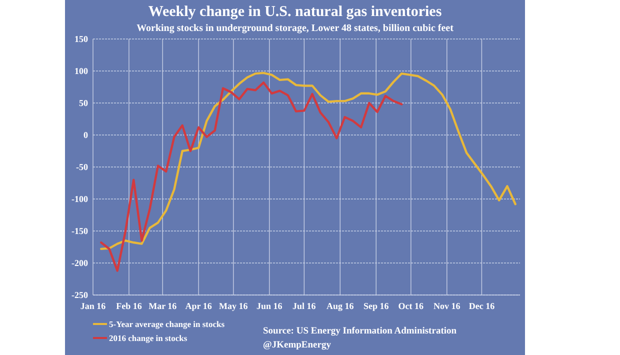  What do you see at coordinates (86, 135) in the screenshot?
I see `y-tick-label: 0` at bounding box center [86, 135].